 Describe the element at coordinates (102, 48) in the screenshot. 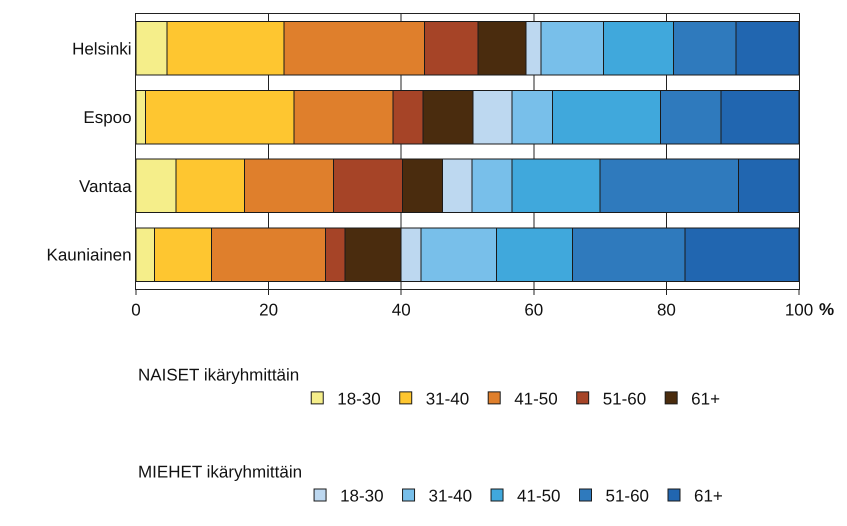

I see `y-tick-label: Helsinki` at that location.